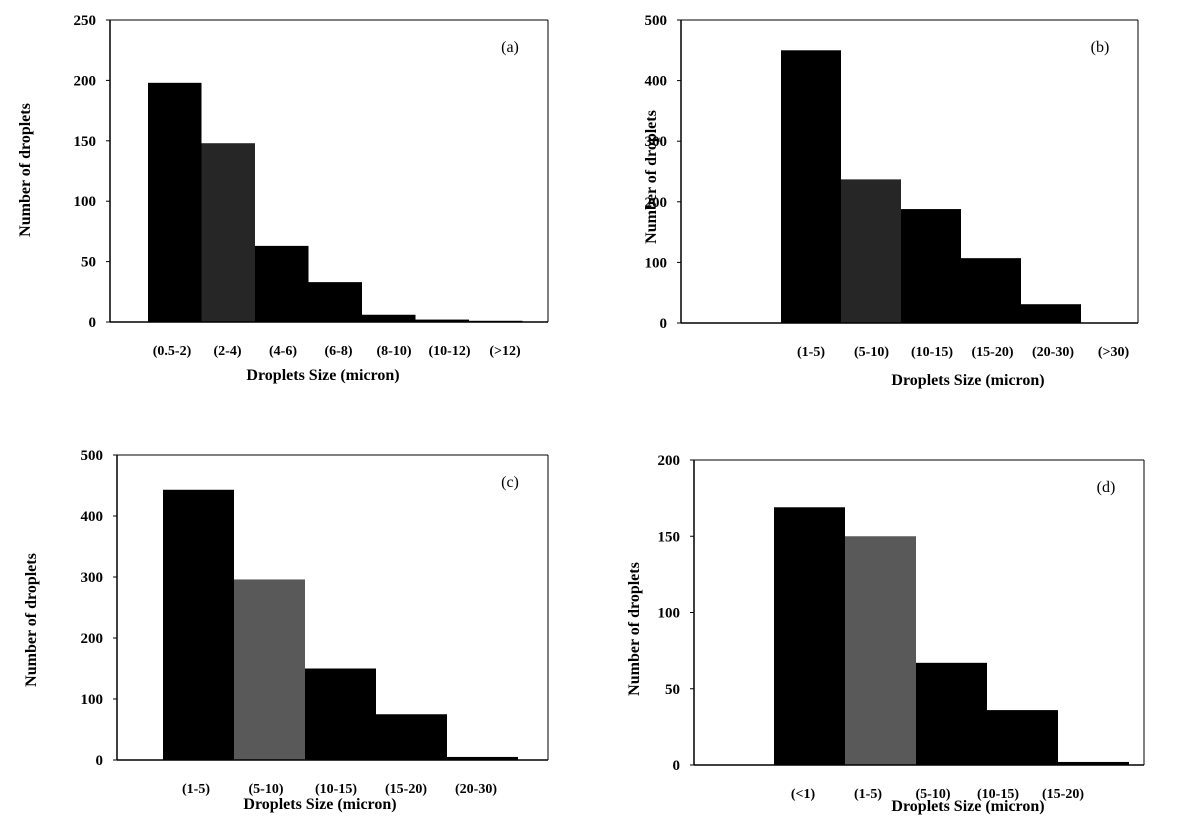  I want to click on x-axis-label-d: Droplets Size (micron), so click(967, 806).